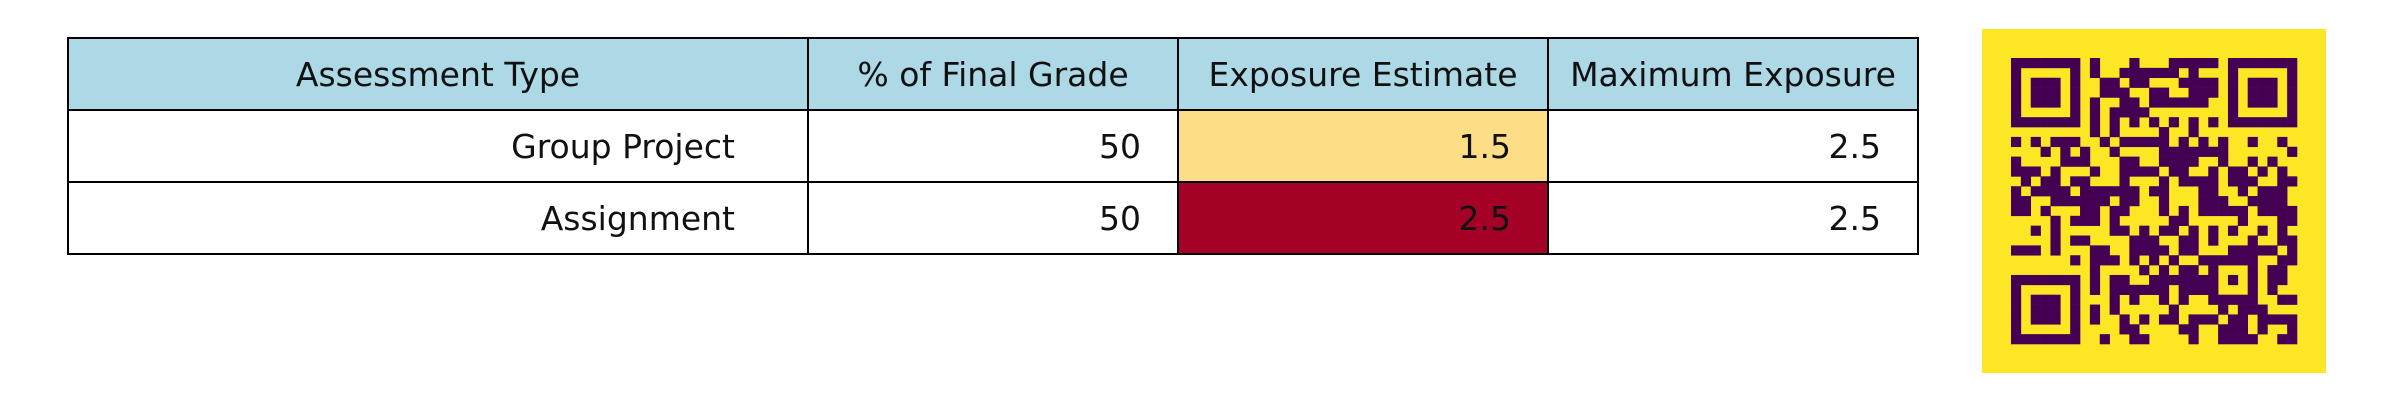 The width and height of the screenshot is (2400, 400). What do you see at coordinates (993, 218) in the screenshot?
I see `table-row: Assignment 50 2.5 2.5` at bounding box center [993, 218].